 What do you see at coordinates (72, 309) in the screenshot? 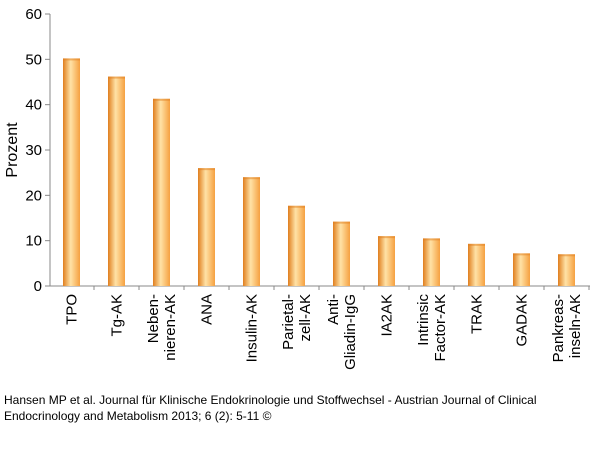
I see `category-label: TPO` at bounding box center [72, 309].